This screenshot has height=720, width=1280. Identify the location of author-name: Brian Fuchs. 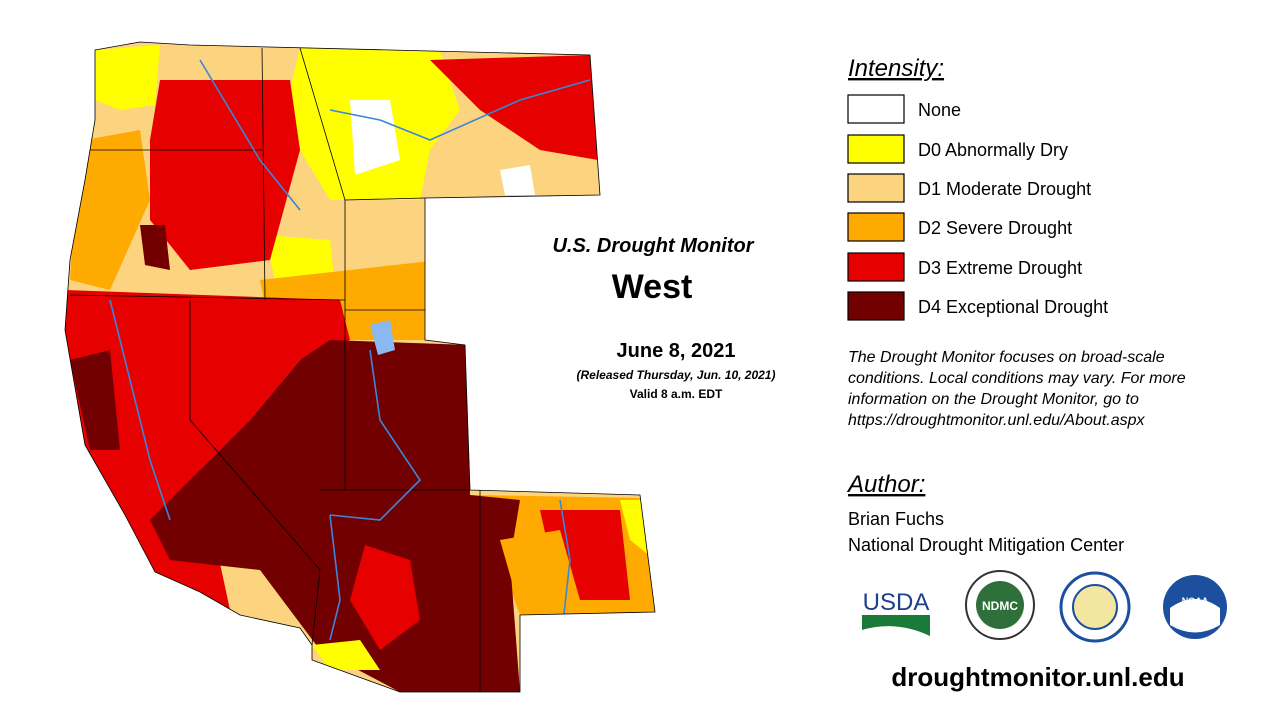
(896, 519).